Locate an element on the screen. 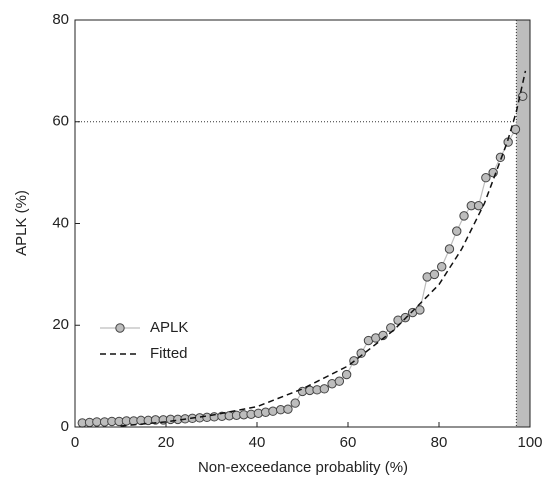 This screenshot has width=550, height=490. y-axis-label: APLK (%) is located at coordinates (21, 223).